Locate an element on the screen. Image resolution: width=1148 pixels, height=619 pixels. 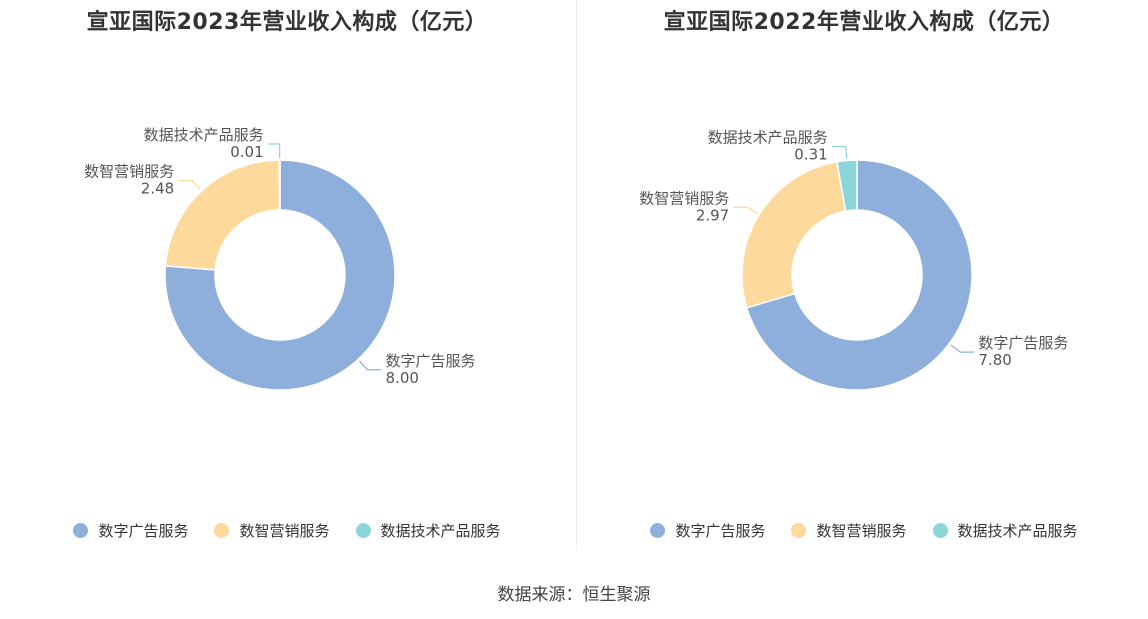
legend-2023: 数字广告服务 数智营销服务 数据技术产品服务 is located at coordinates (287, 530).